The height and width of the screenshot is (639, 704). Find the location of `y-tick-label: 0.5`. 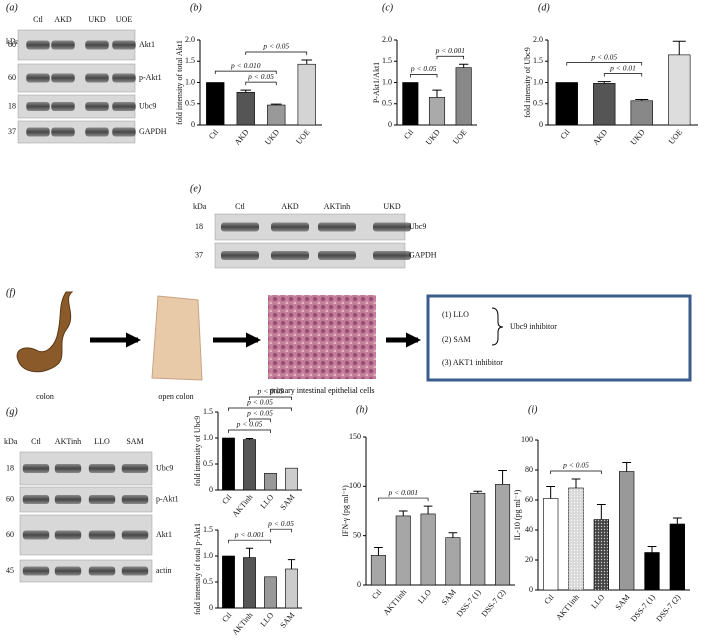

y-tick-label: 0.5 is located at coordinates (190, 103).